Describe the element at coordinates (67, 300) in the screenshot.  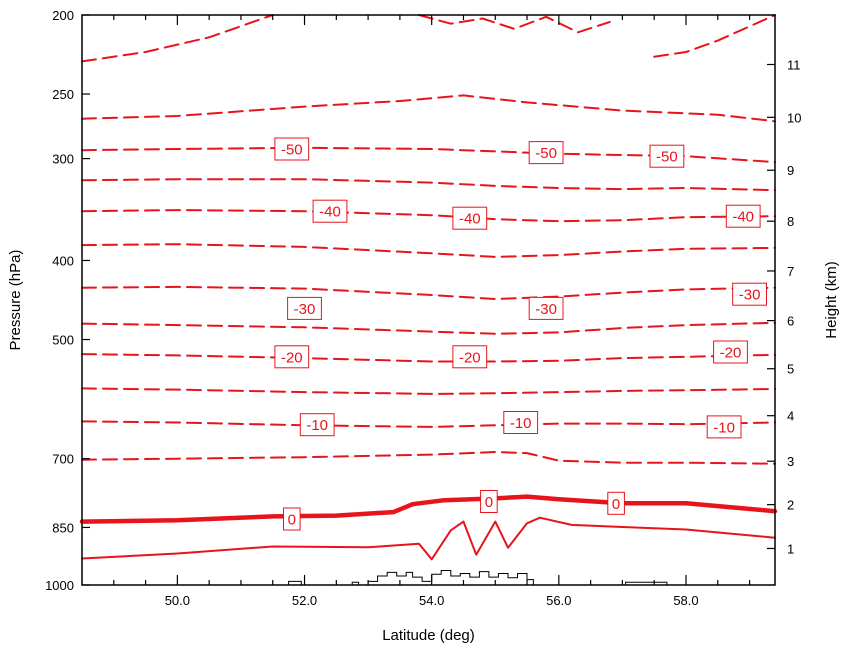
I see `y-axis-left: 200 250 300 400 500 700 850 1000` at that location.